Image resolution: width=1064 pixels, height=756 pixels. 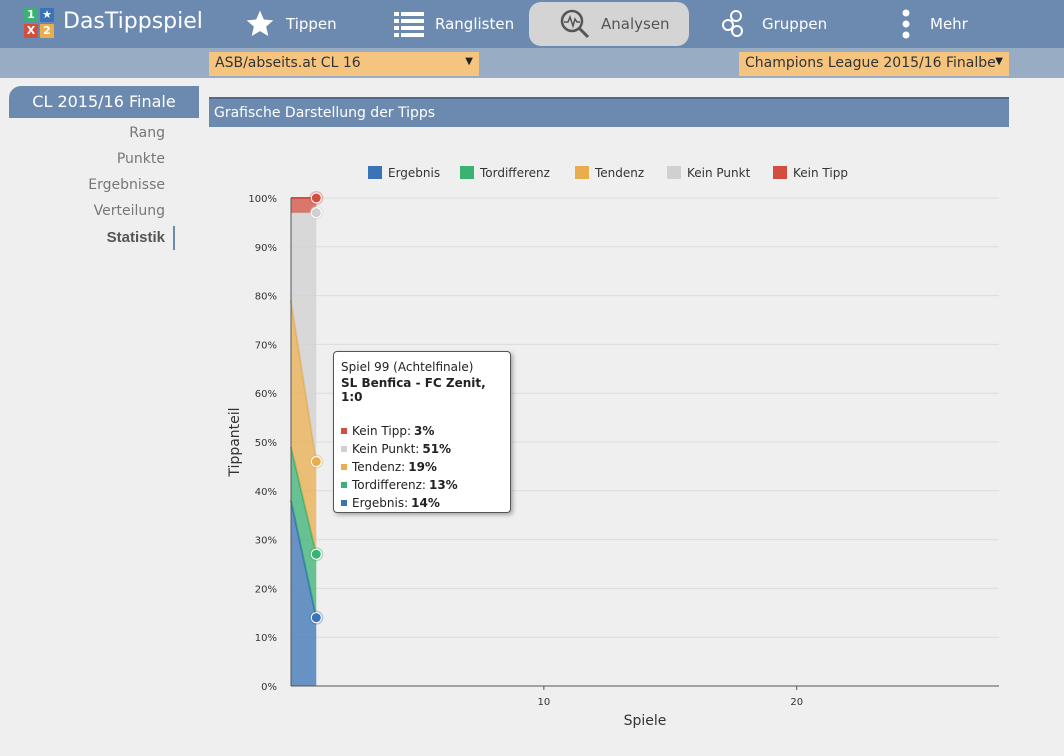 I want to click on logo-cell-2: 2, so click(x=47, y=31).